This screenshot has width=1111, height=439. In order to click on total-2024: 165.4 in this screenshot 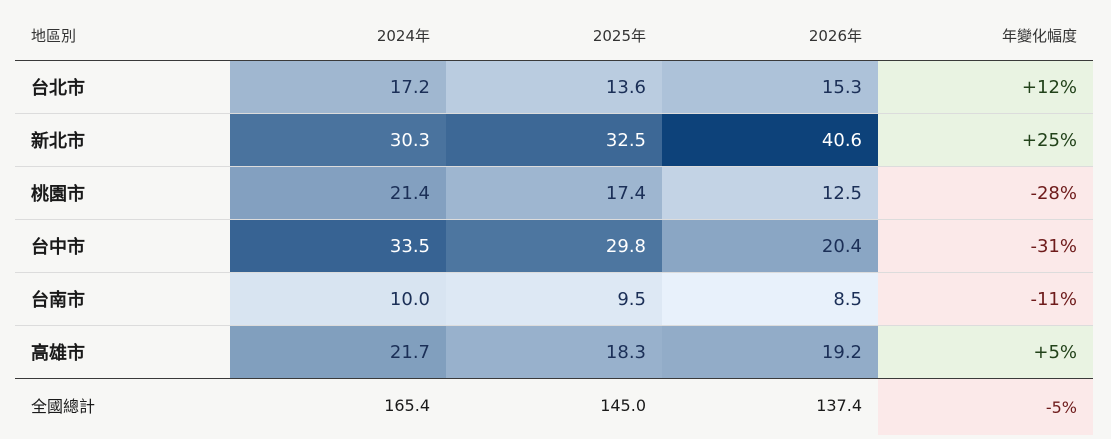, I will do `click(407, 405)`.